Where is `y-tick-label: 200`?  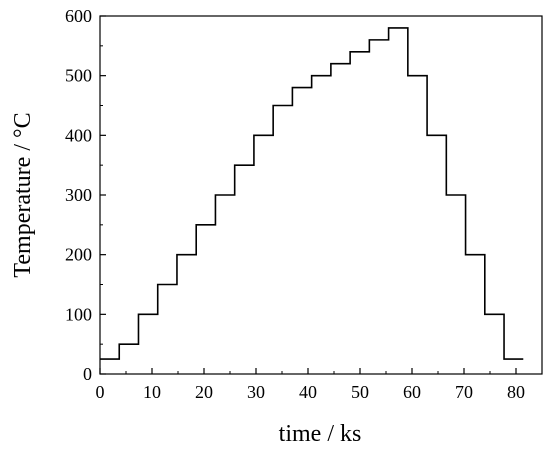
y-tick-label: 200 is located at coordinates (78, 255).